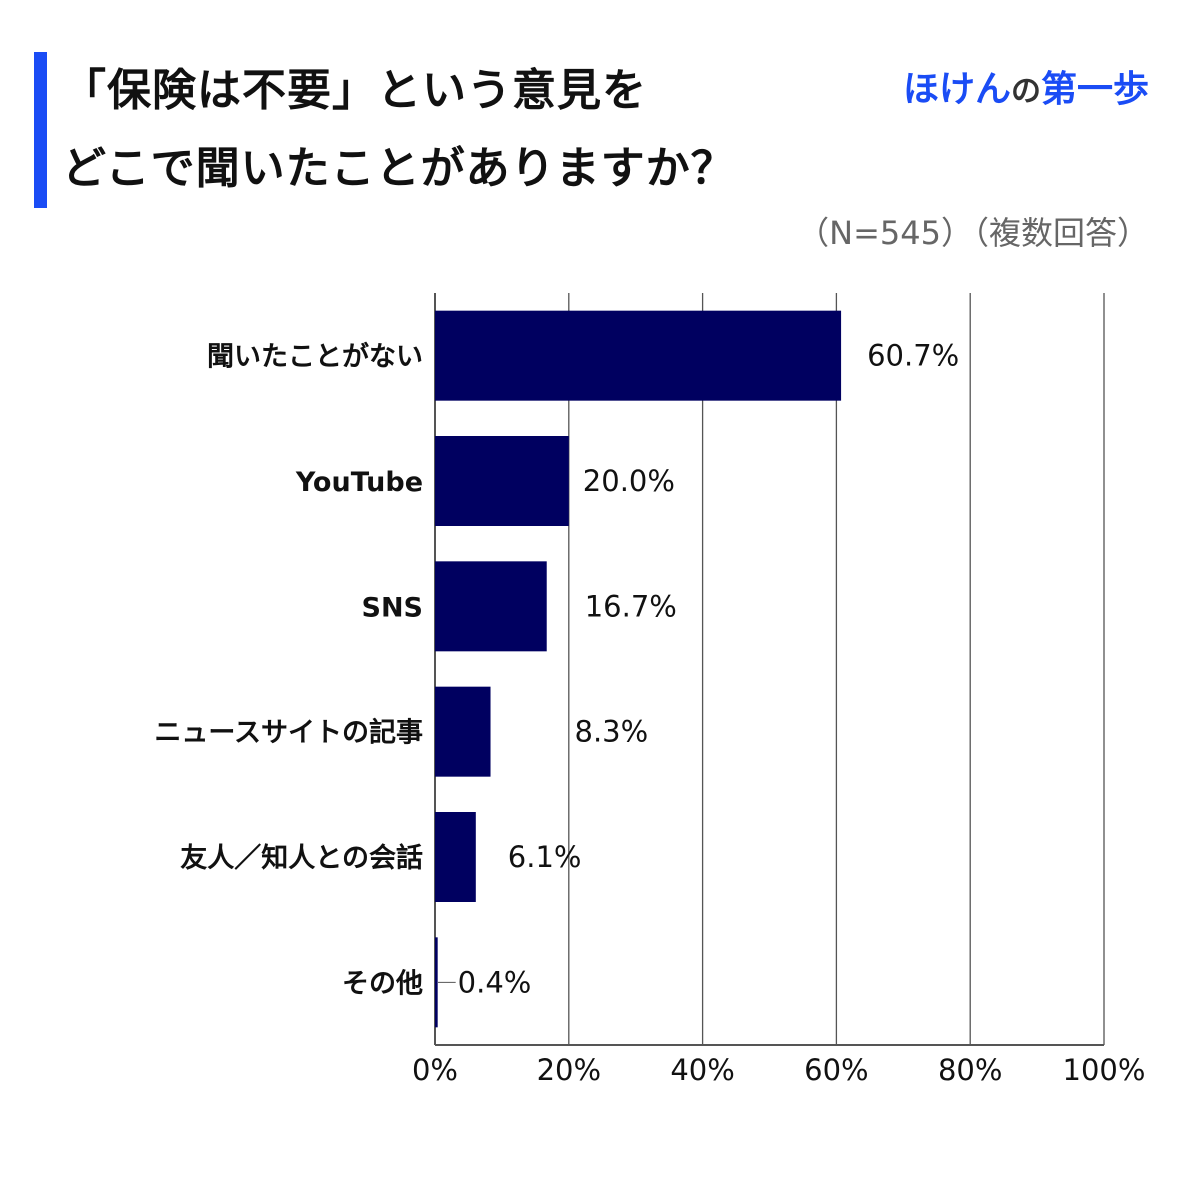  Describe the element at coordinates (399, 168) in the screenshot. I see `title-line-2: どこで聞いたことがありますか？` at that location.